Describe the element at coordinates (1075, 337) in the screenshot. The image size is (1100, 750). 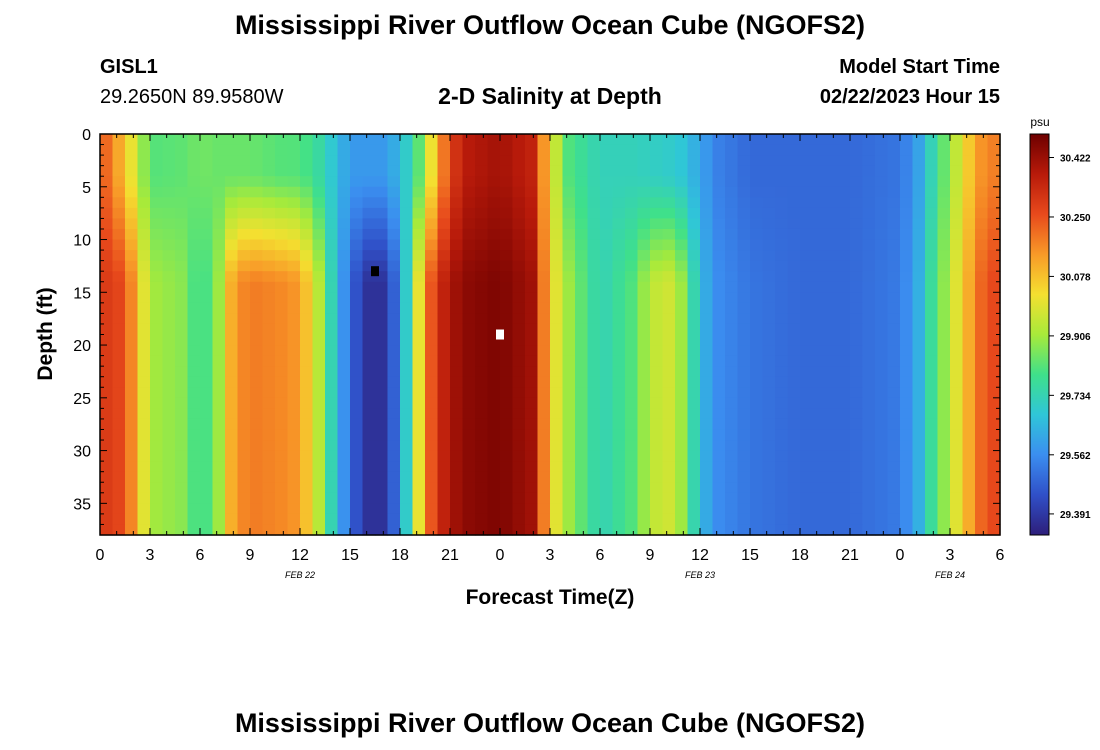
I see `colorbar-tick-label: 29.906` at that location.